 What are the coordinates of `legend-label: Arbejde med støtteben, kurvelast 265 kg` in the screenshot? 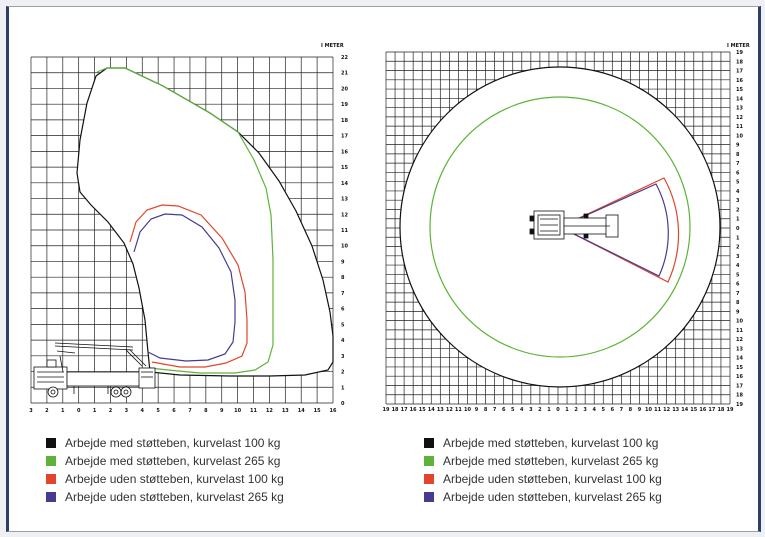 It's located at (173, 461).